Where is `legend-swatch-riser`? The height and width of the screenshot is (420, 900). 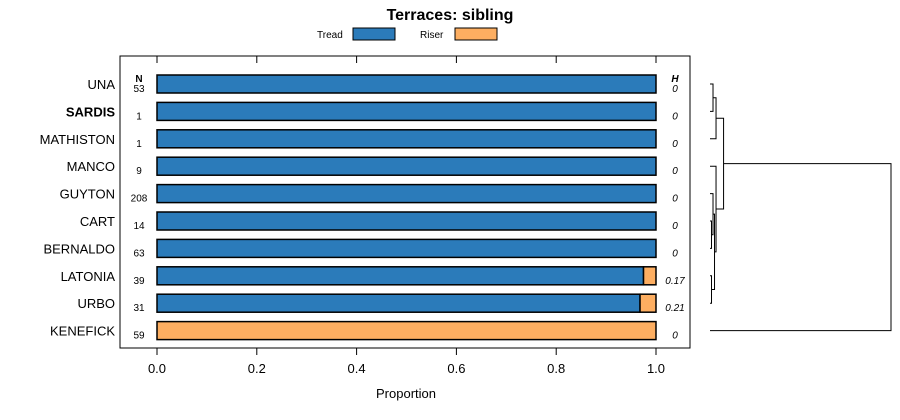 legend-swatch-riser is located at coordinates (476, 34).